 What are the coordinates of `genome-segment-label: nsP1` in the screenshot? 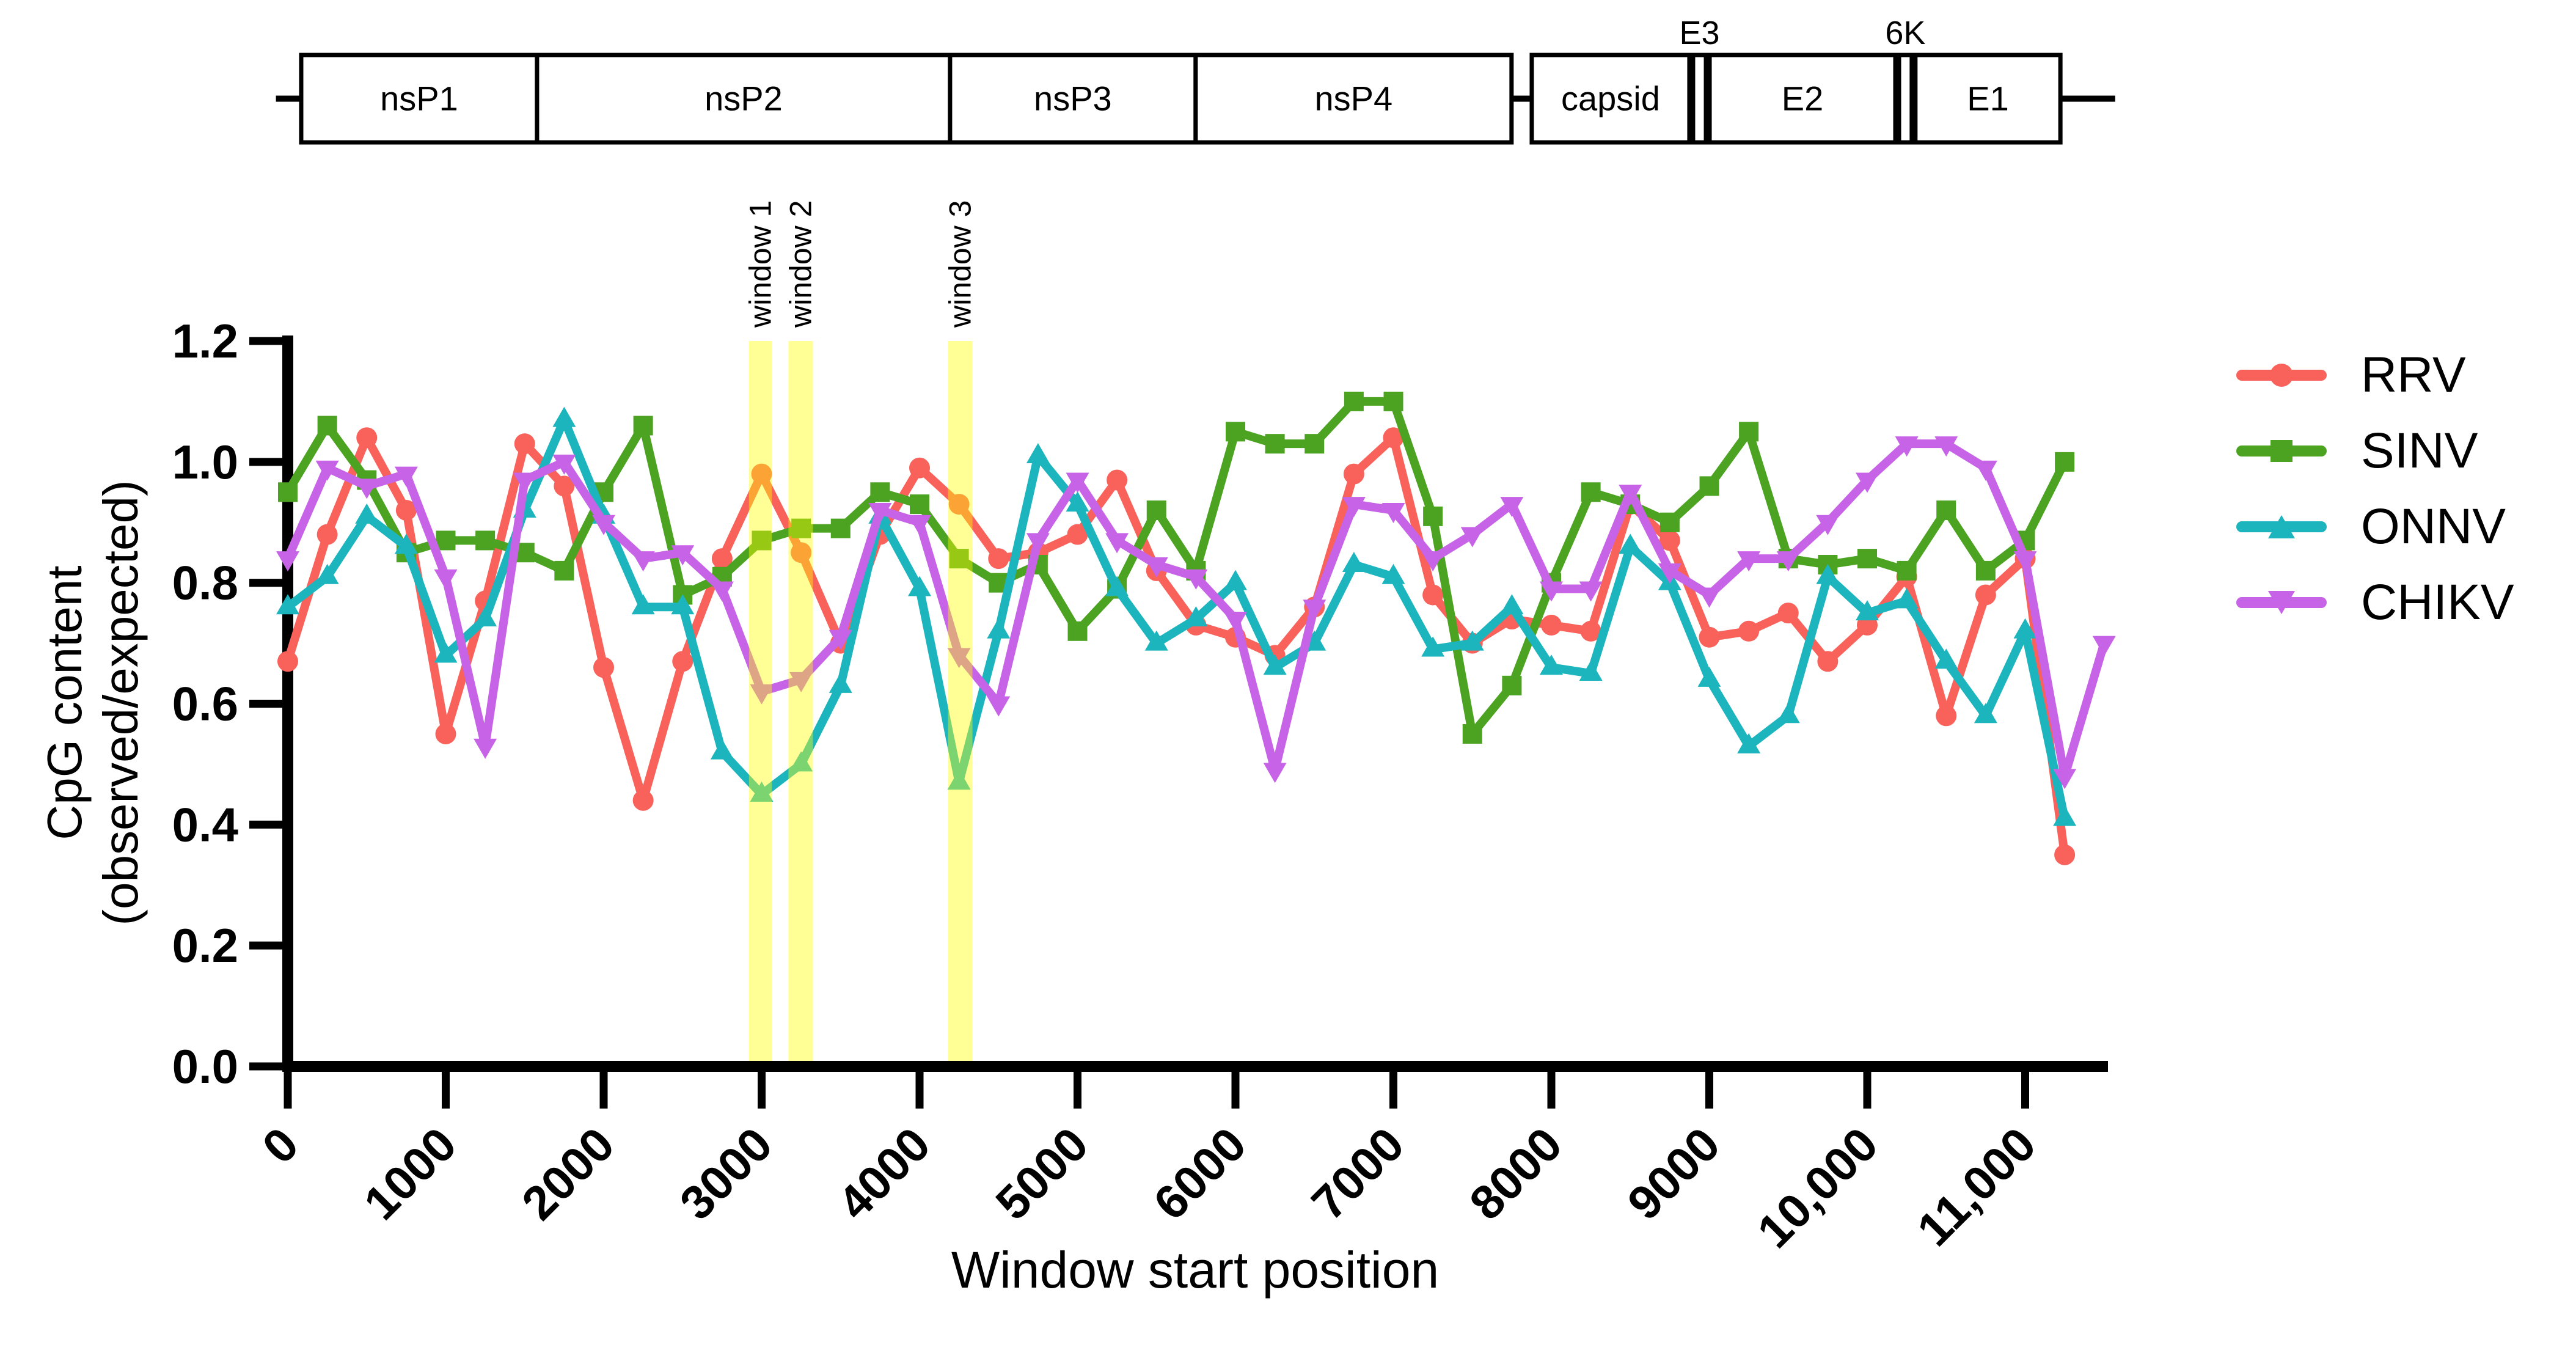 It's located at (419, 99).